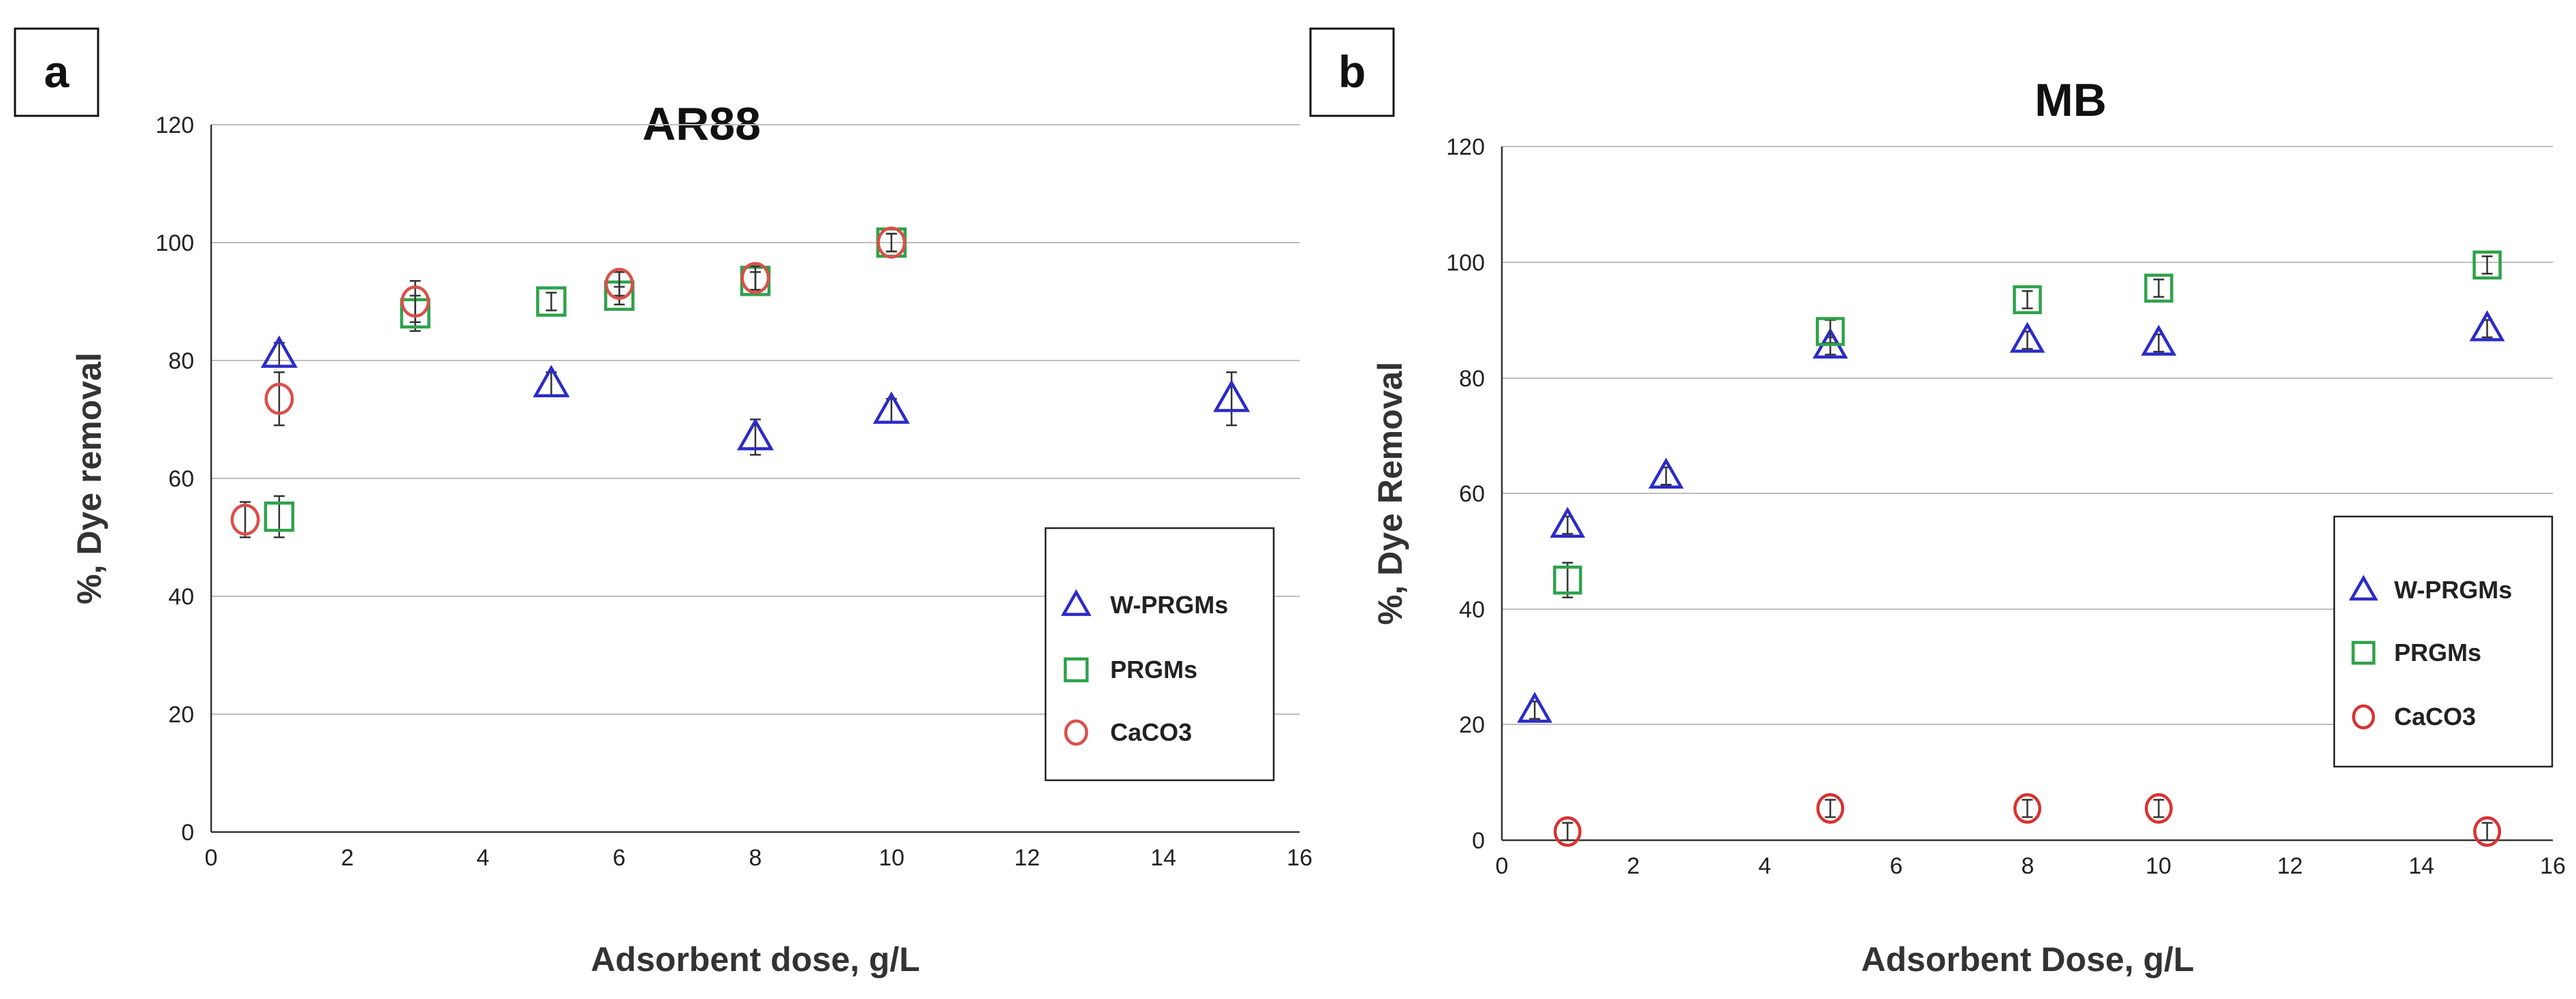  What do you see at coordinates (2028, 866) in the screenshot?
I see `panel-b-x-tick: 8` at bounding box center [2028, 866].